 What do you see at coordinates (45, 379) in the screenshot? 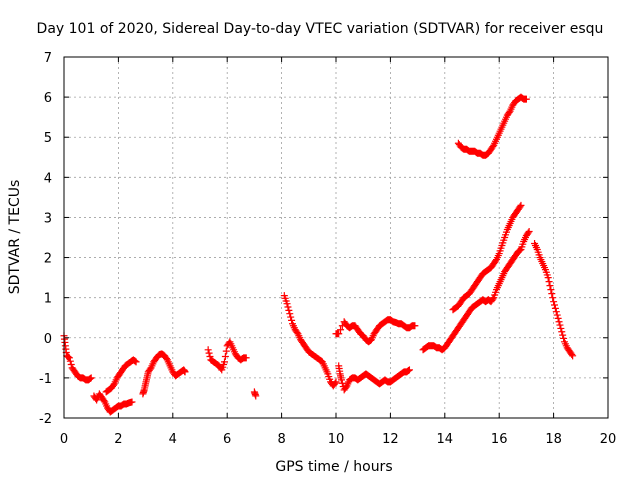
I see `y-tick-label: -1` at bounding box center [45, 379].